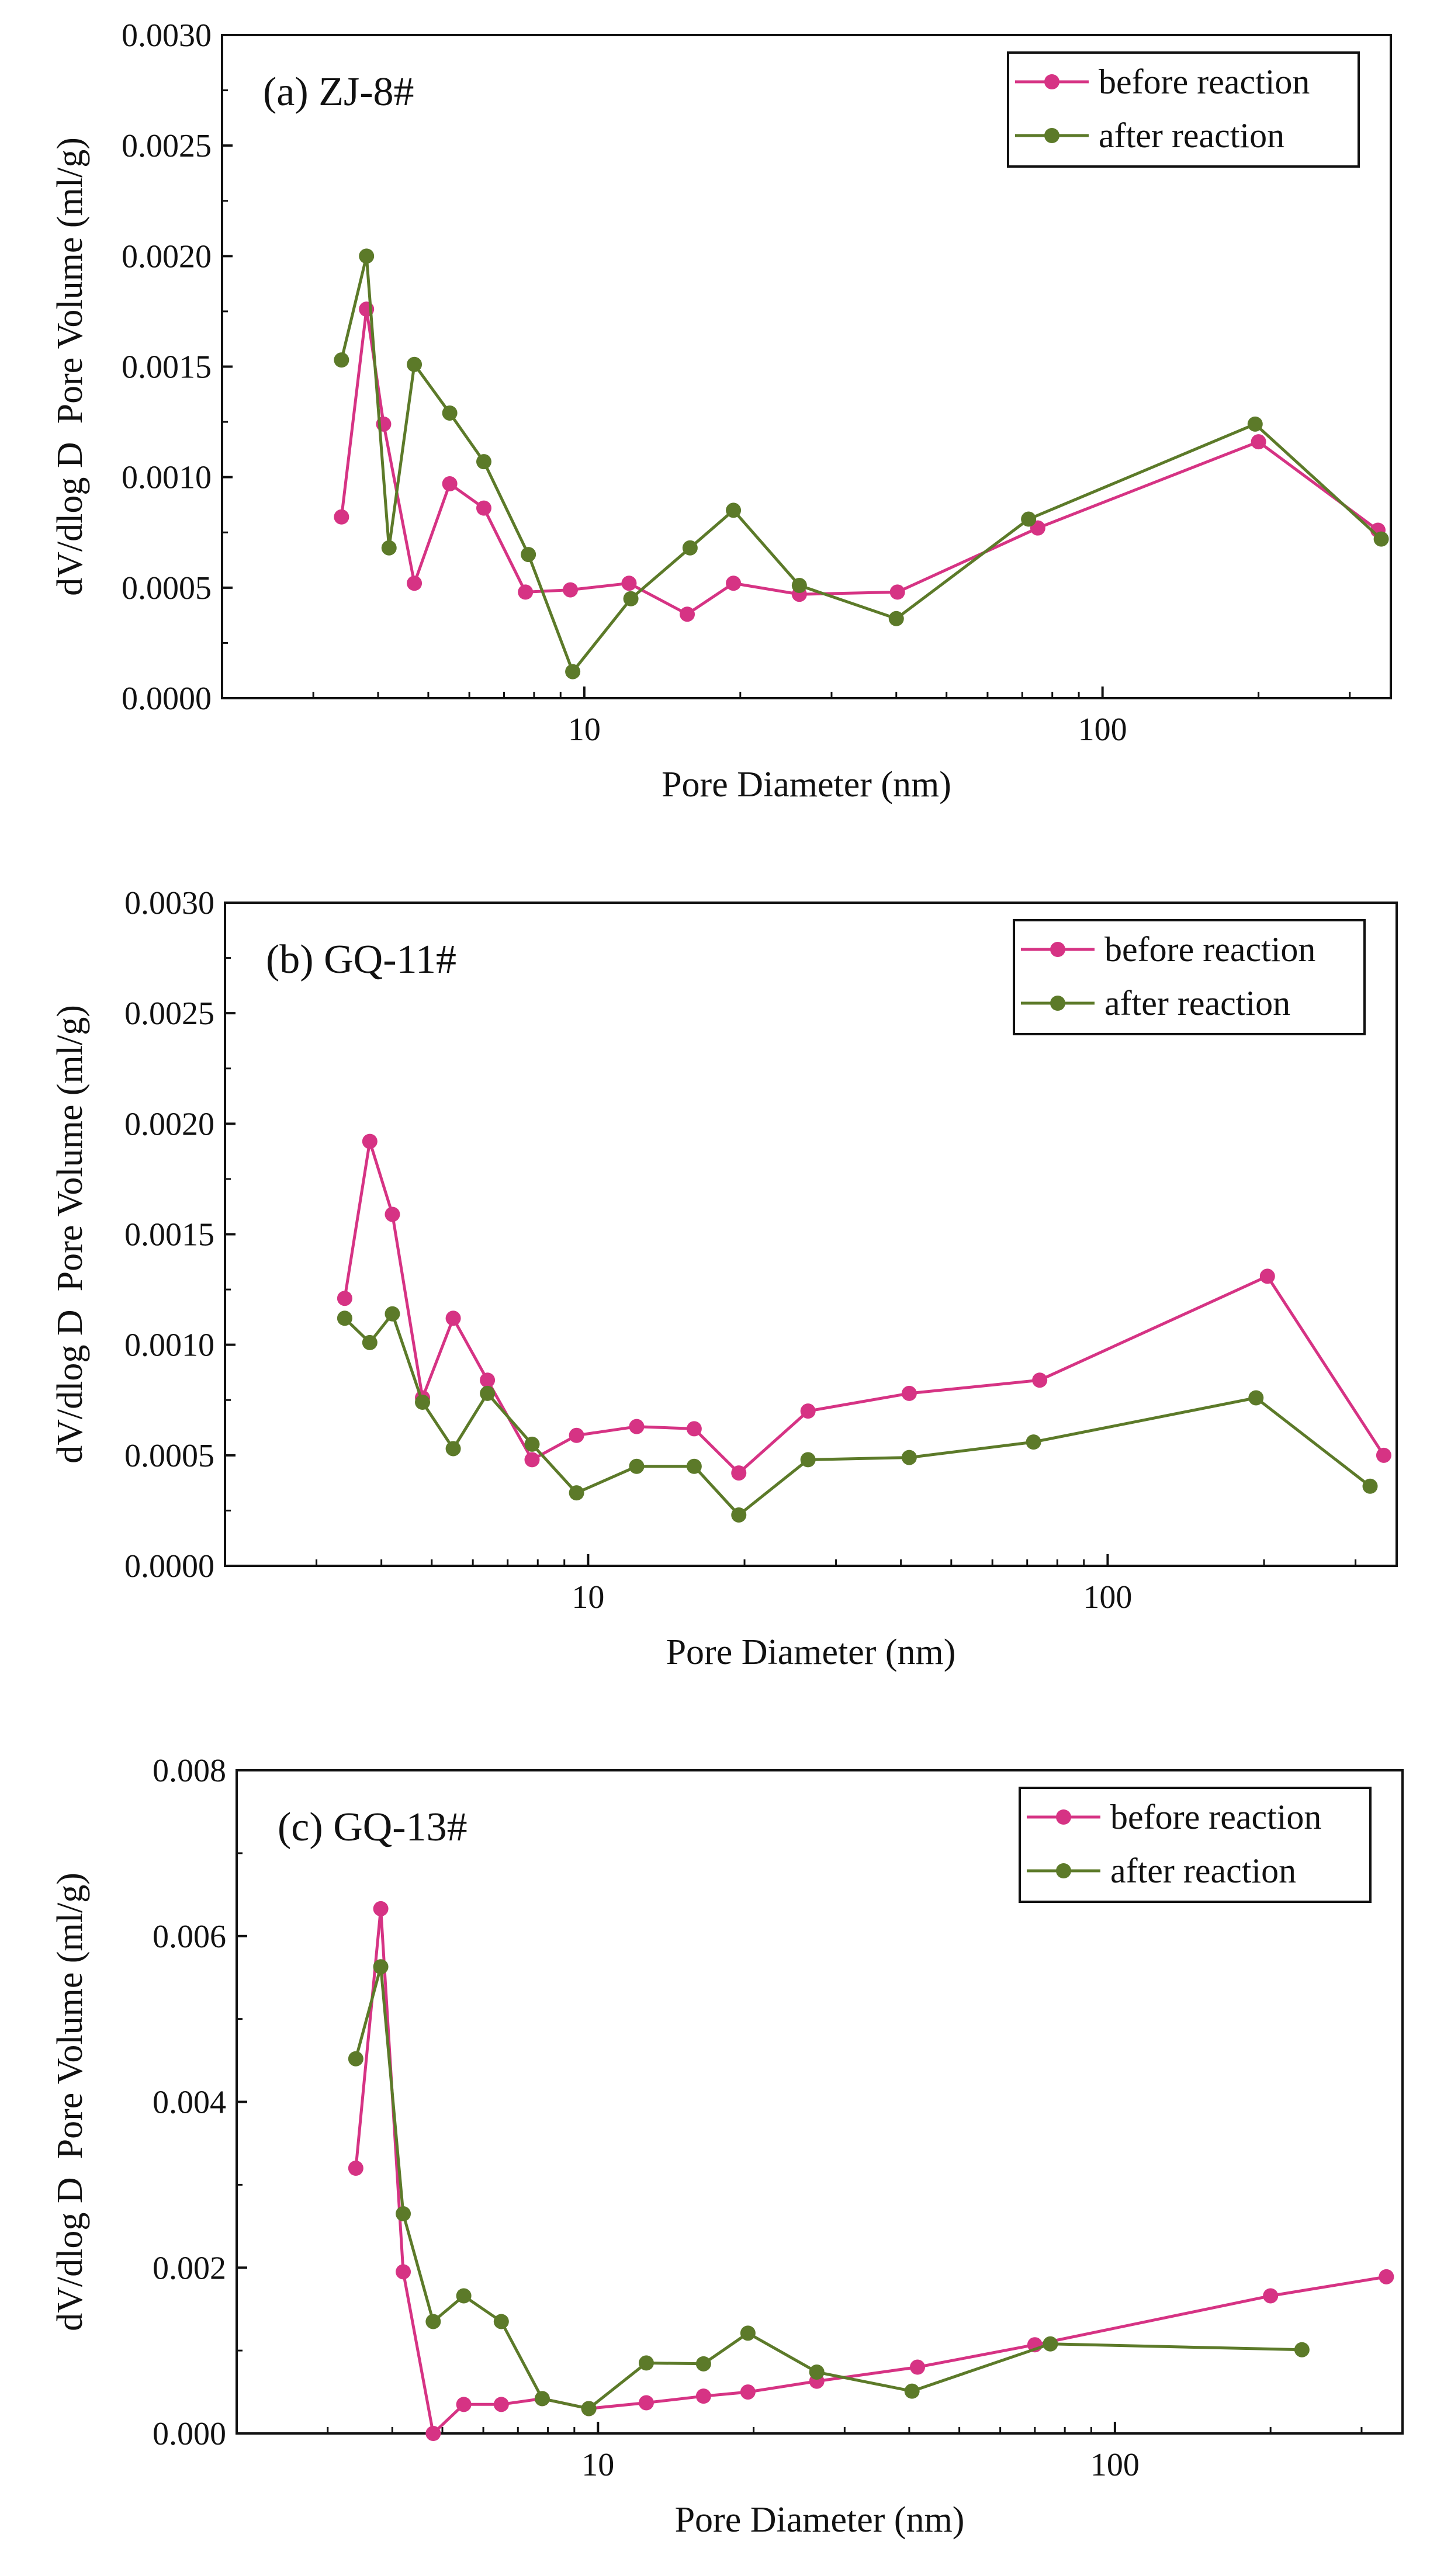 The image size is (1444, 2576). I want to click on legend-marker-after, so click(1051, 135).